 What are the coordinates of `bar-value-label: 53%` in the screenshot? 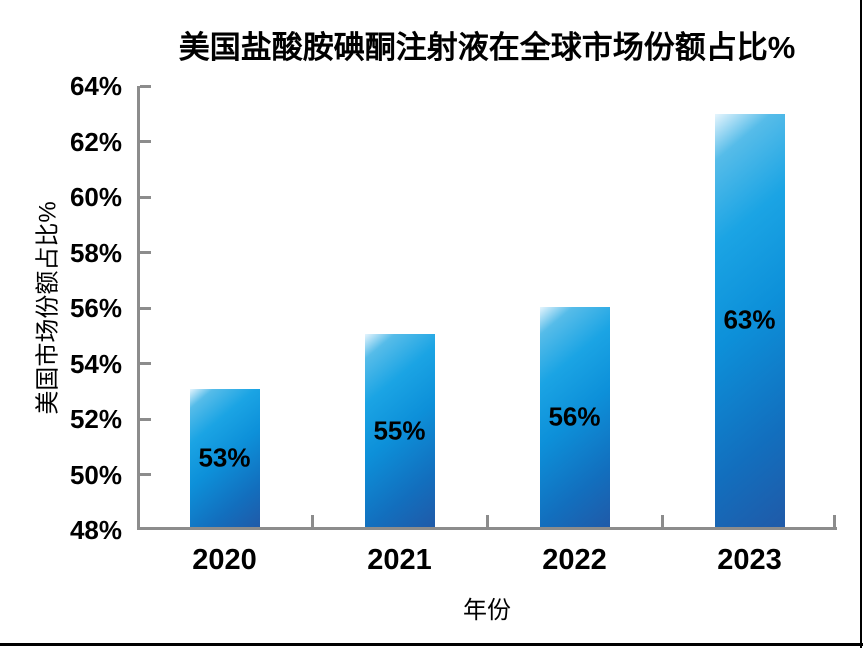 It's located at (224, 457).